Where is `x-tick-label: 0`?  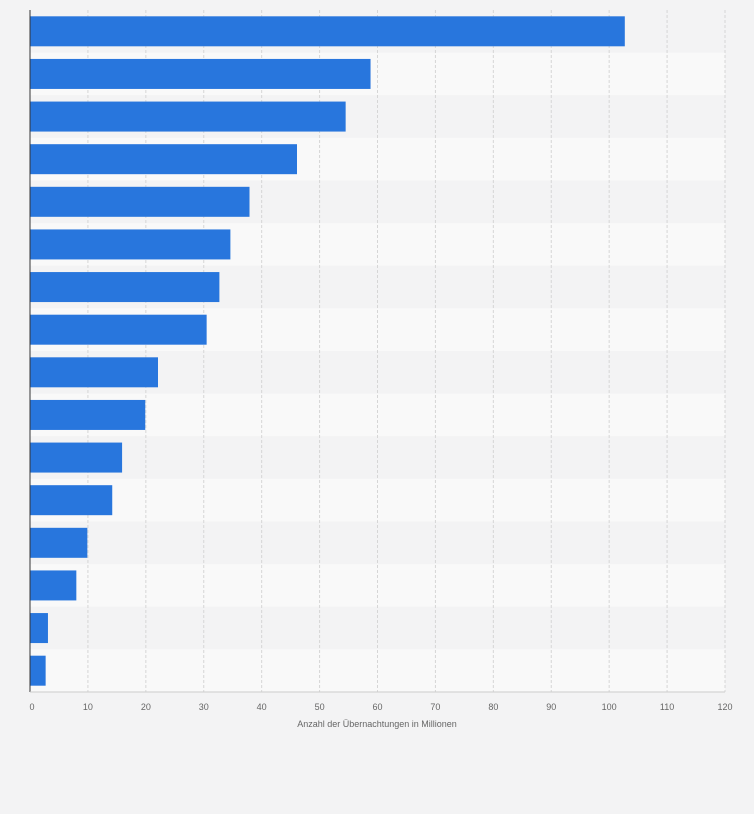
x-tick-label: 0 is located at coordinates (31, 707).